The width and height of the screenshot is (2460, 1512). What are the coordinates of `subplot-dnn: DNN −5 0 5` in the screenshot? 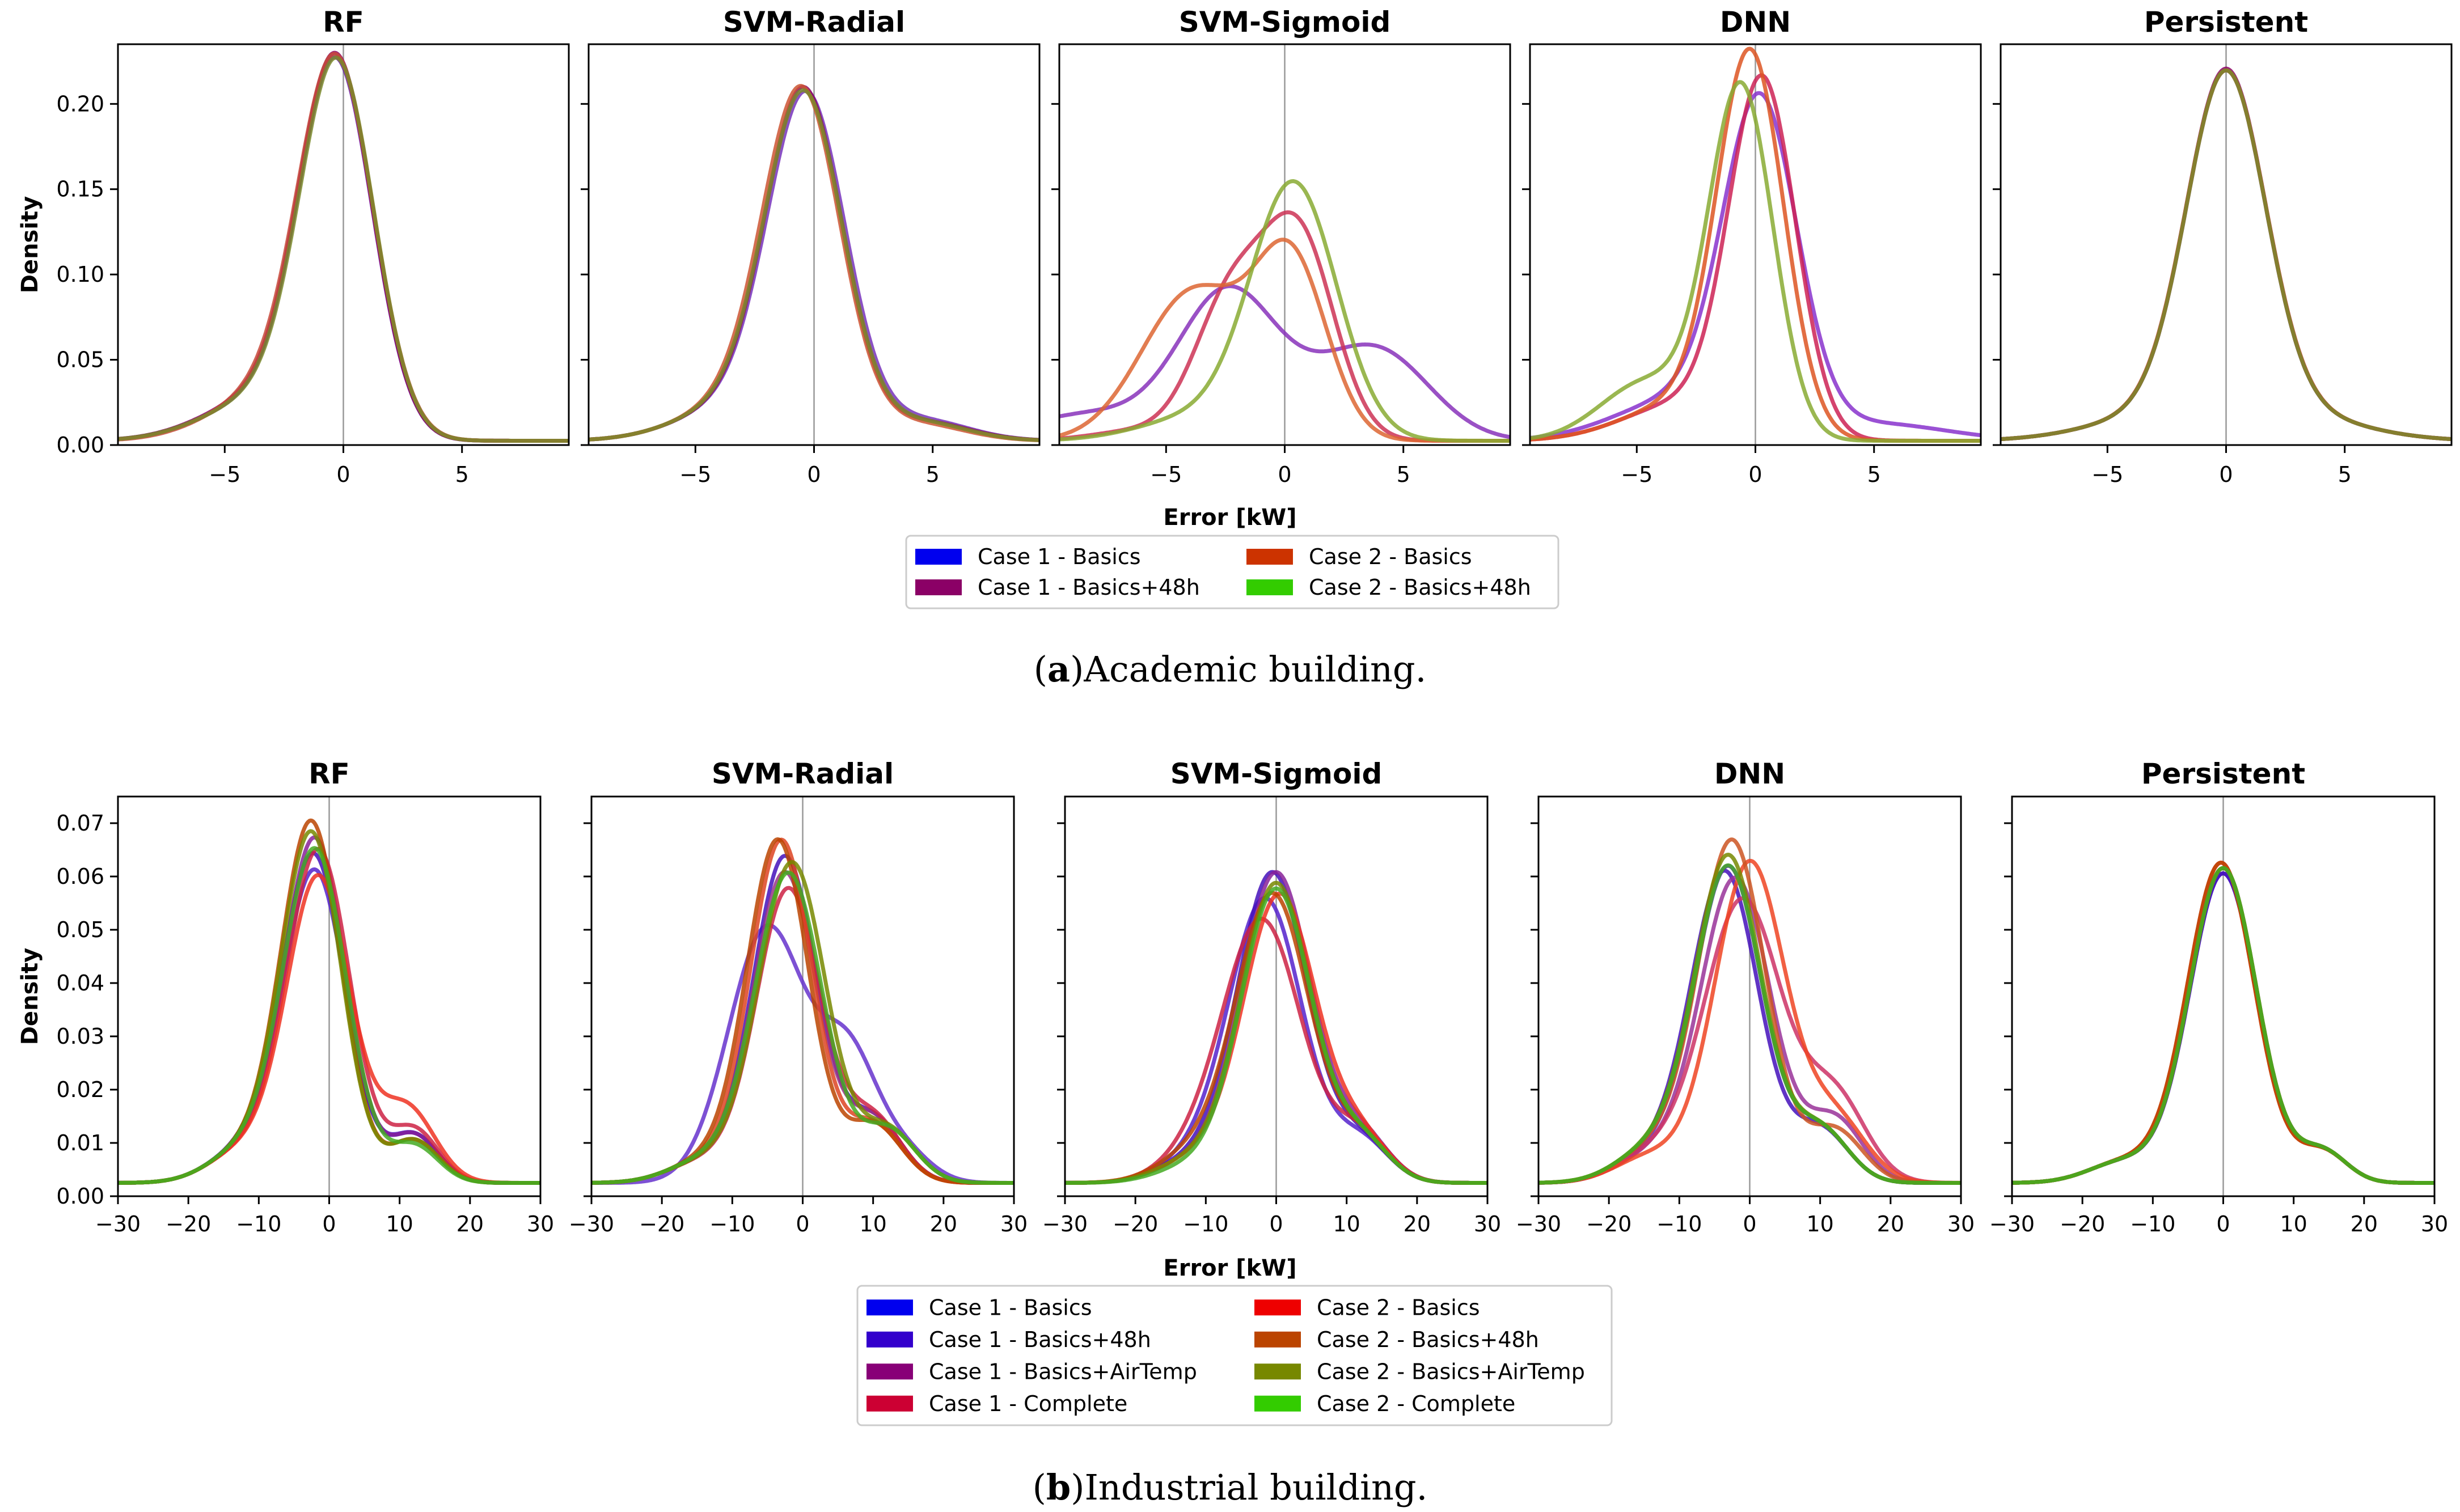 It's located at (1752, 246).